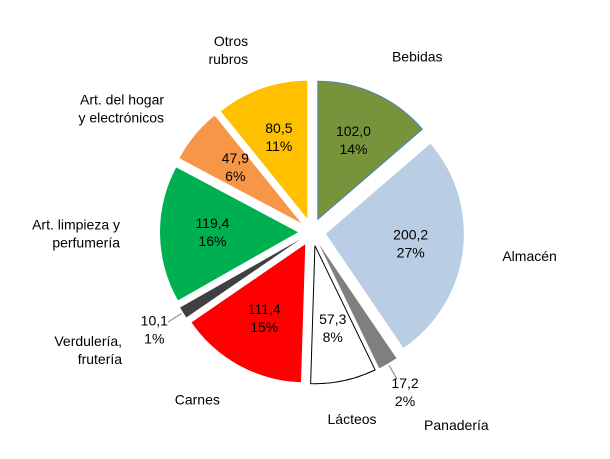 Image resolution: width=610 pixels, height=459 pixels. I want to click on percent-label: 6%, so click(235, 176).